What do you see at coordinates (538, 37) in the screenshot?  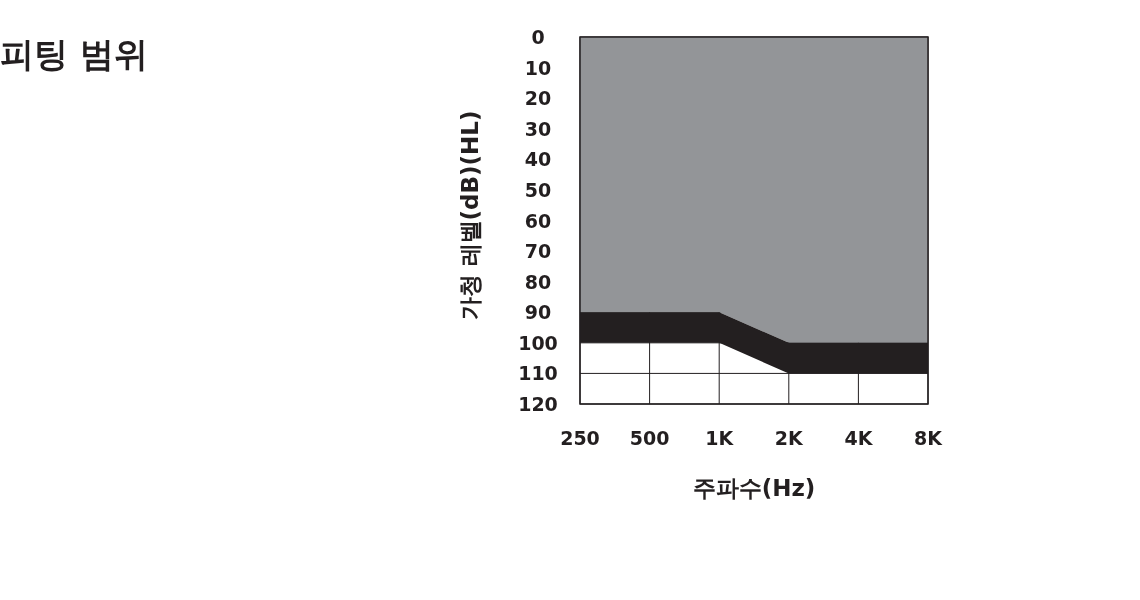 I see `y-tick-label: 0` at bounding box center [538, 37].